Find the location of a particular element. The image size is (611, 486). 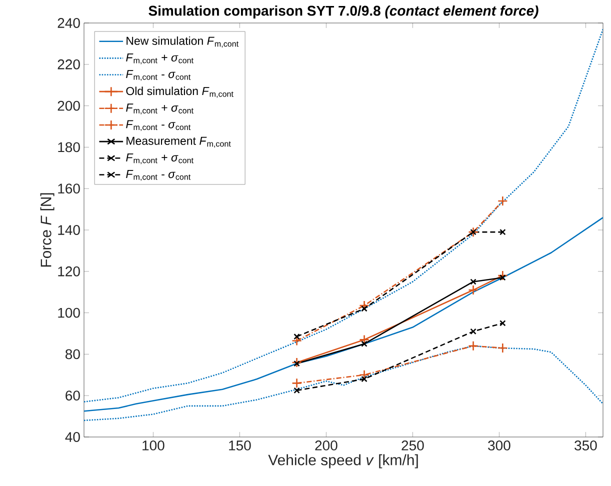

y-tick-label: 60 is located at coordinates (73, 395).